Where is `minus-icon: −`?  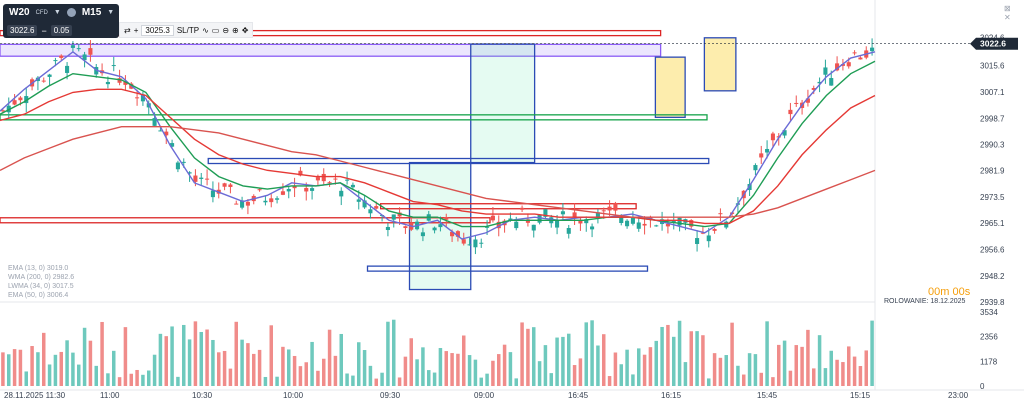 minus-icon: − is located at coordinates (44, 30).